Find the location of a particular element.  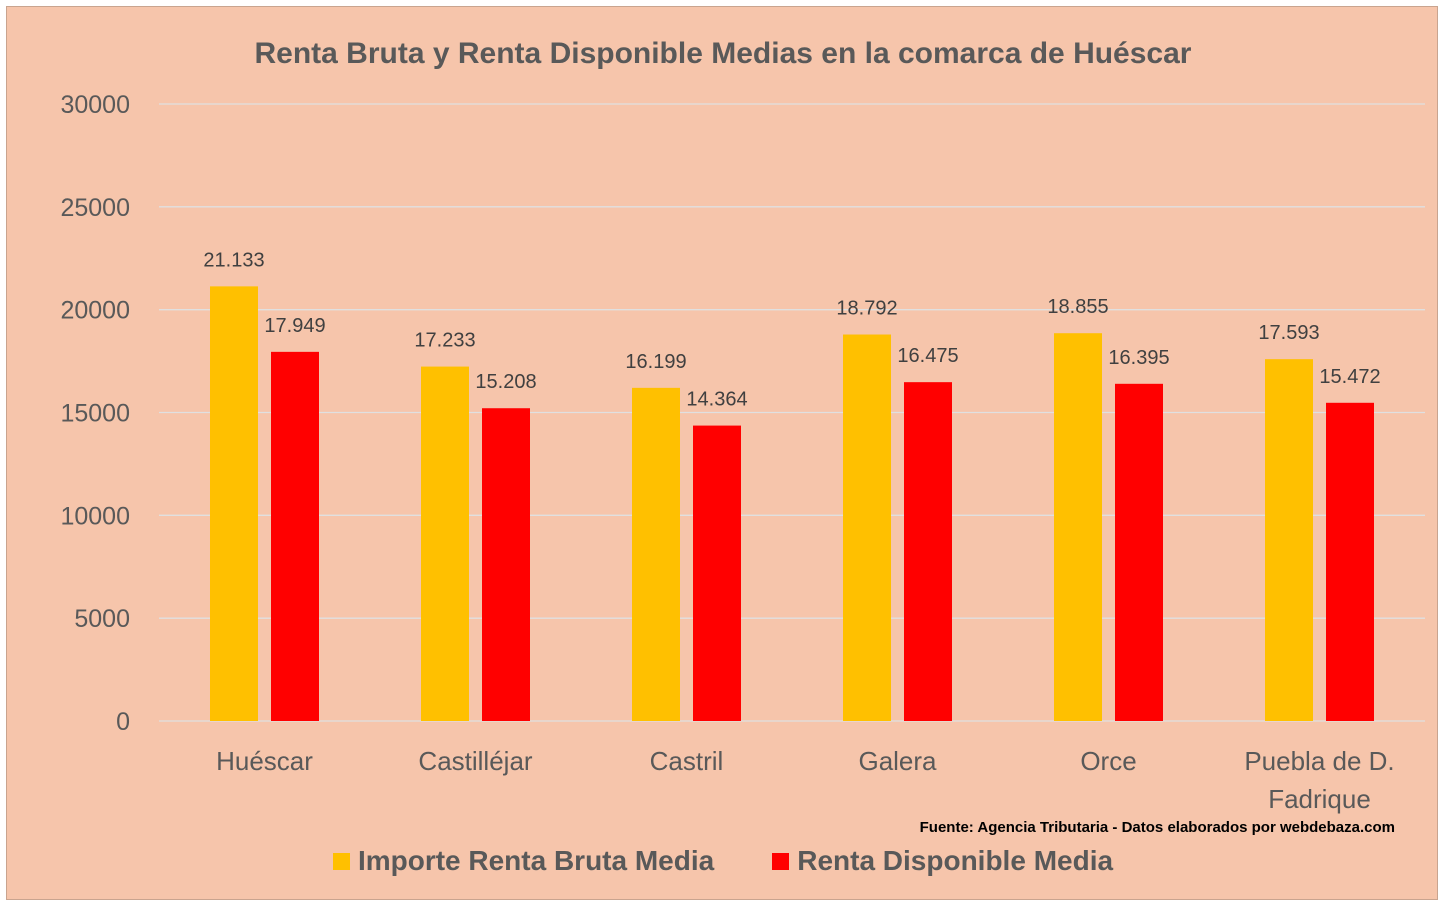

legend-swatch-renta-bruta is located at coordinates (341, 861).